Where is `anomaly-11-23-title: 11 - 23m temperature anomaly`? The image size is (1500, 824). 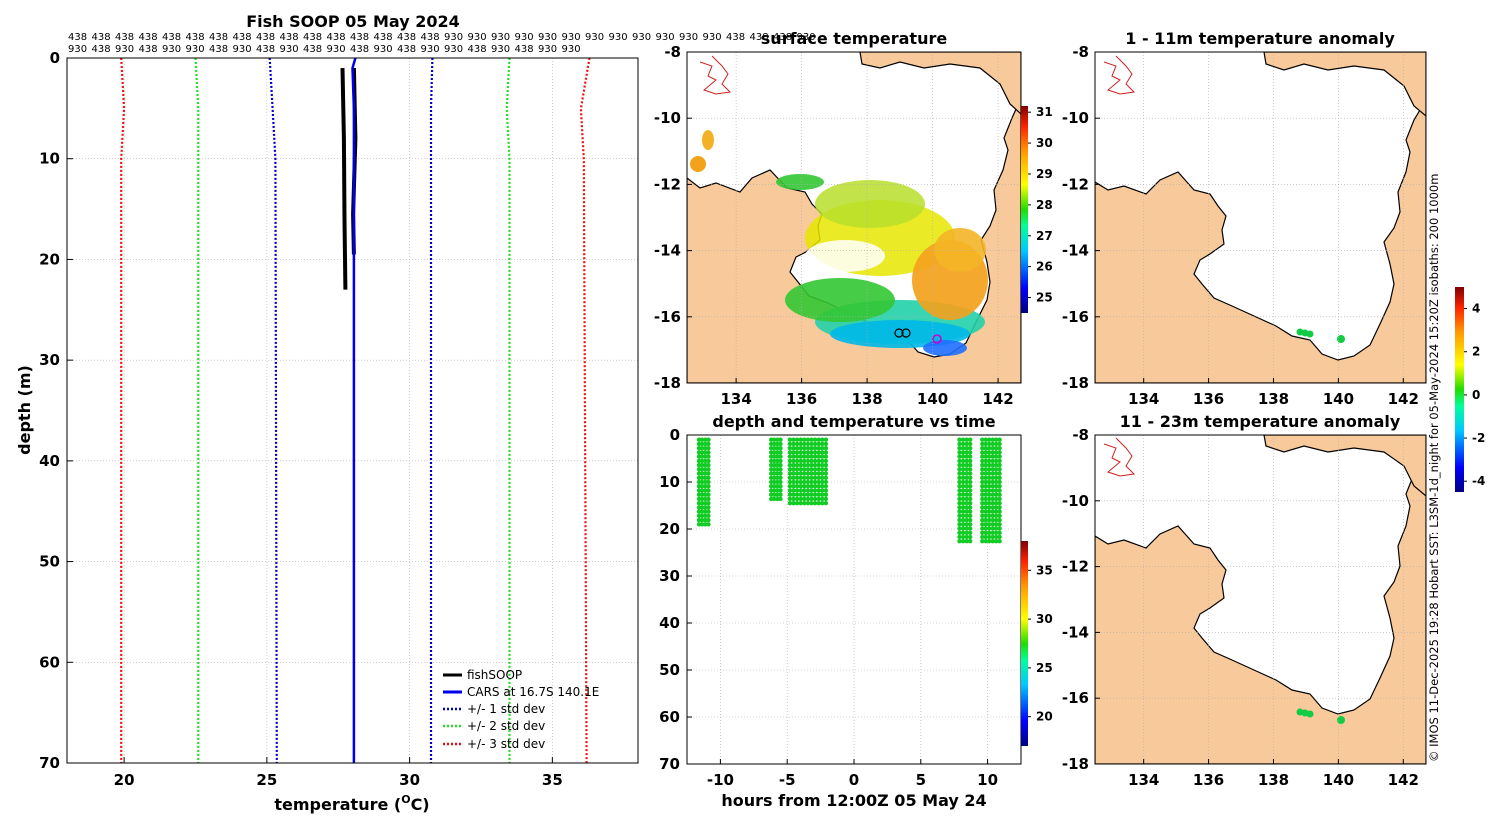 anomaly-11-23-title: 11 - 23m temperature anomaly is located at coordinates (1260, 421).